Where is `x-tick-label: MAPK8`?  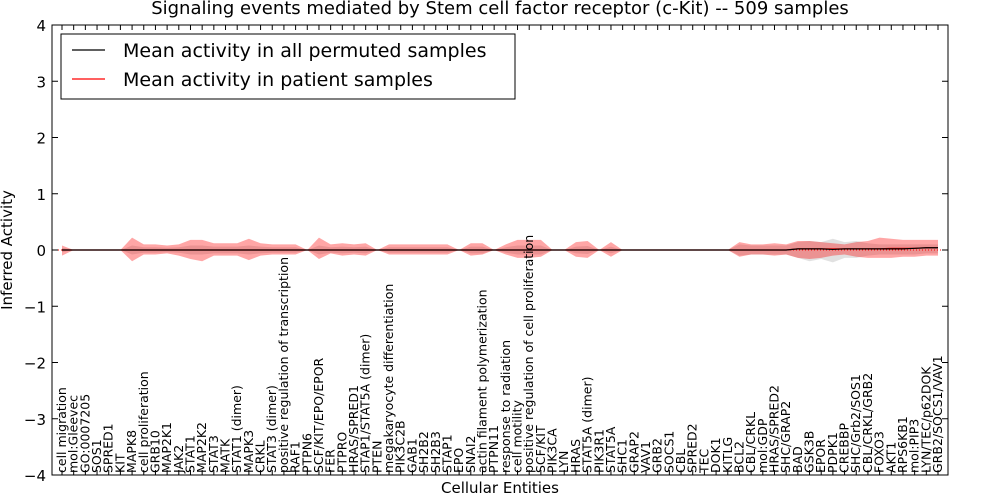
x-tick-label: MAPK8 is located at coordinates (131, 451).